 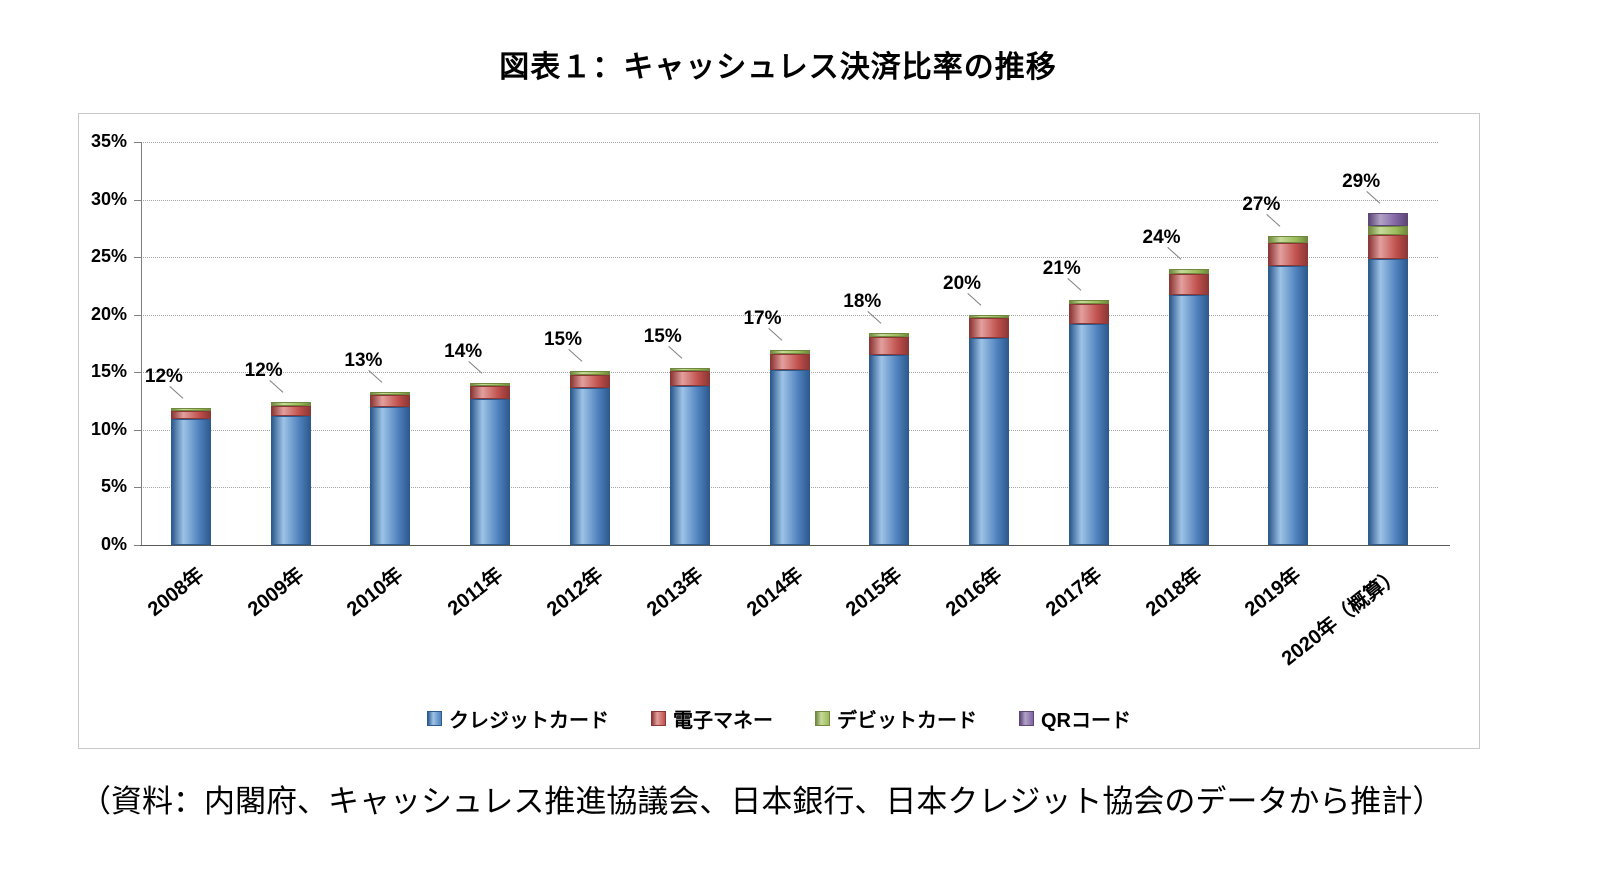 I want to click on bar-total-label: 27%, so click(x=1261, y=205).